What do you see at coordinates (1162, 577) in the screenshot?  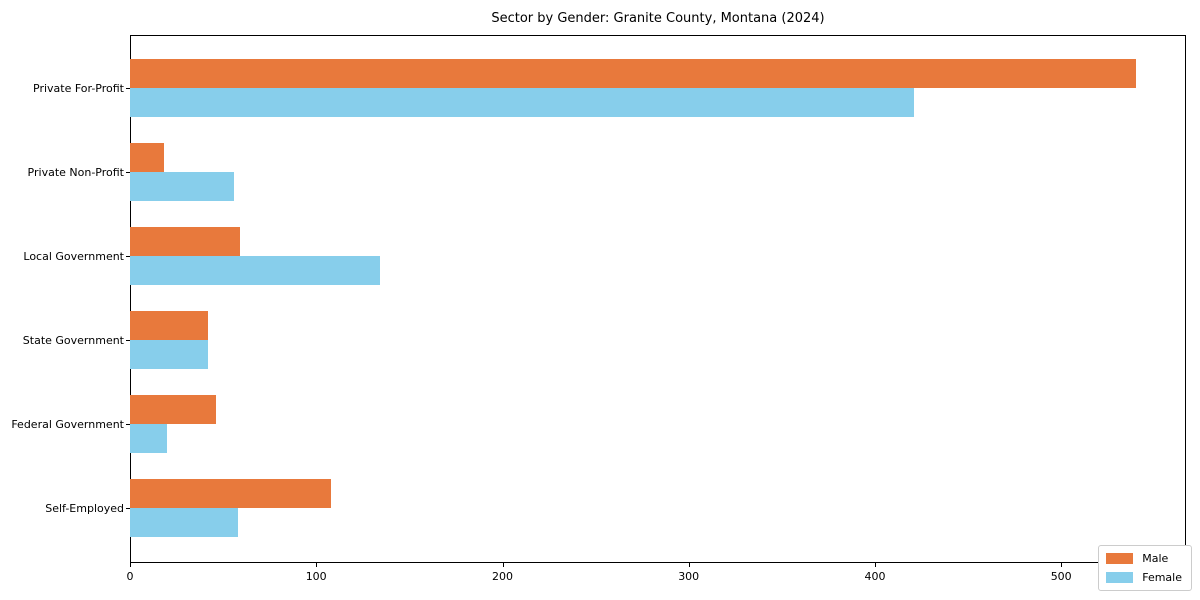 I see `legend-label: Female` at bounding box center [1162, 577].